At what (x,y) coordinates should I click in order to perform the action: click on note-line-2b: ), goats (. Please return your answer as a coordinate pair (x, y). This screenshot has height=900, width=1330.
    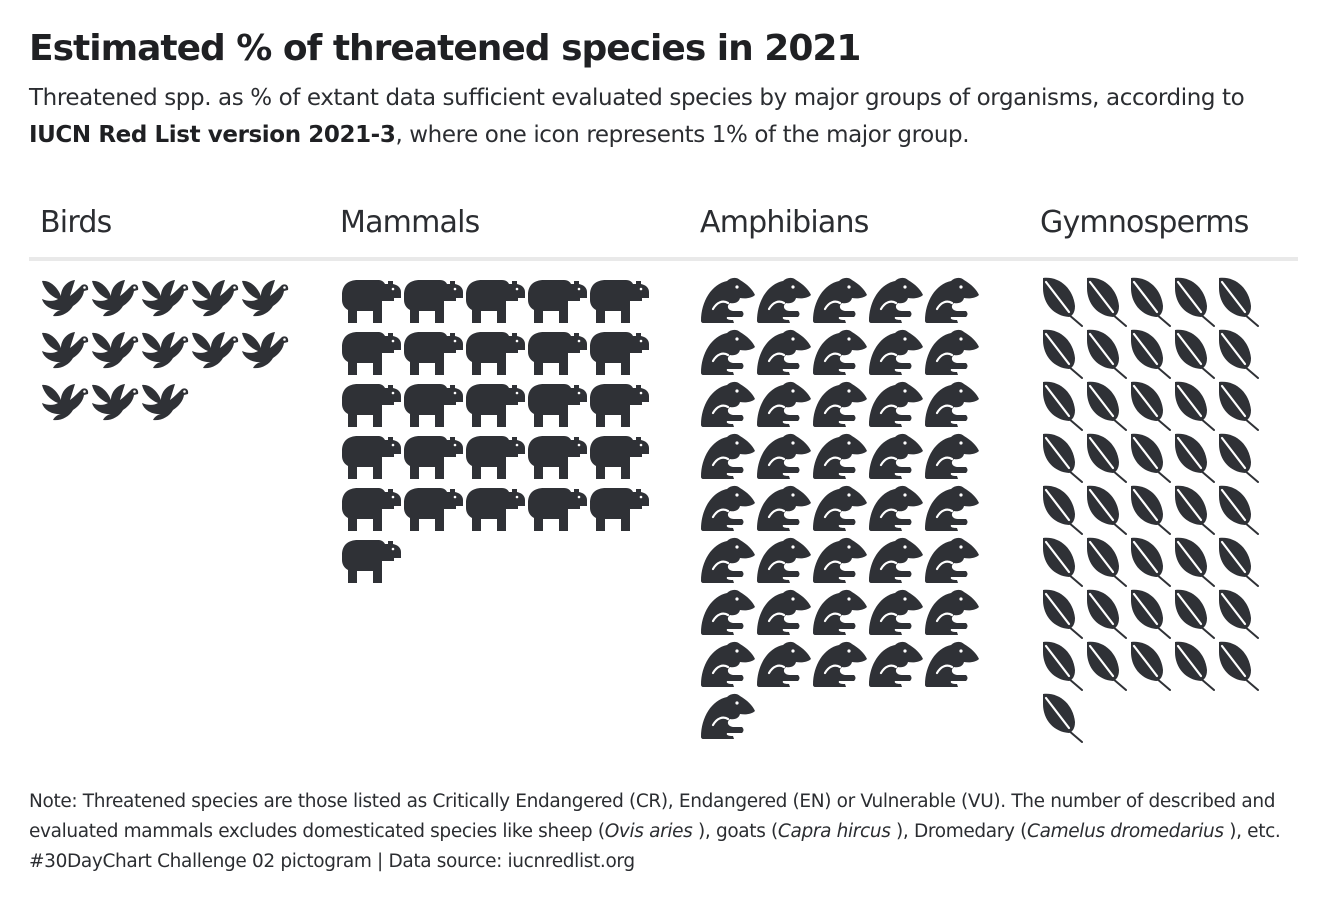
    Looking at the image, I should click on (735, 831).